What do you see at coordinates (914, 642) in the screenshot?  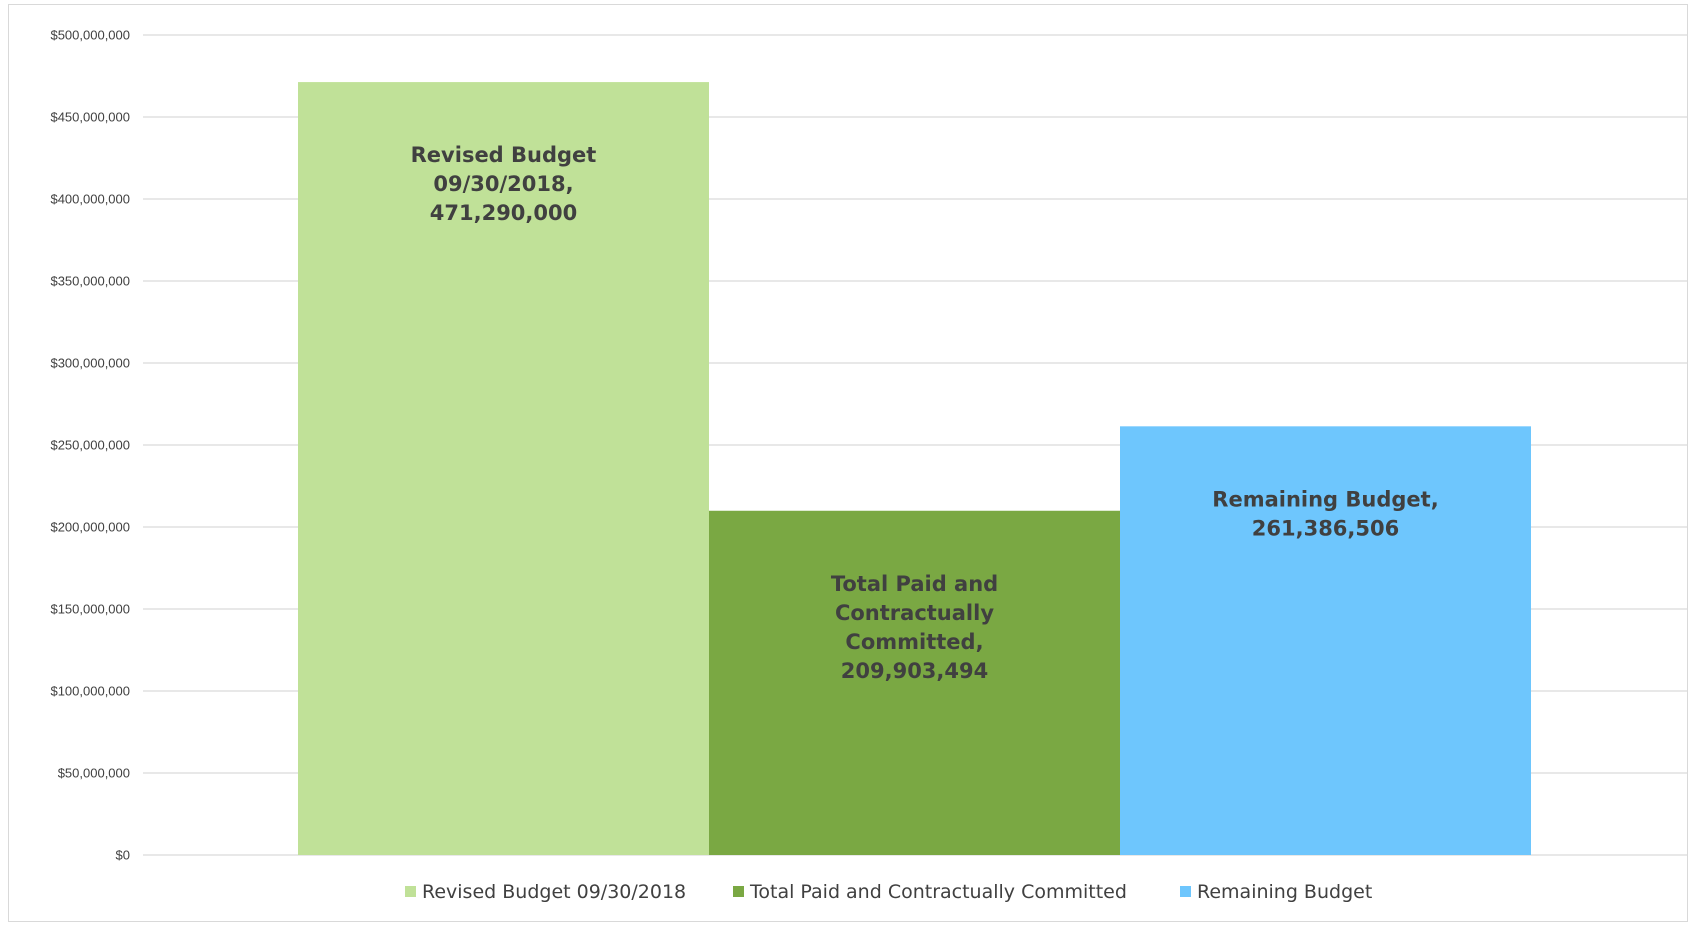 I see `data-label-line: Committed,` at bounding box center [914, 642].